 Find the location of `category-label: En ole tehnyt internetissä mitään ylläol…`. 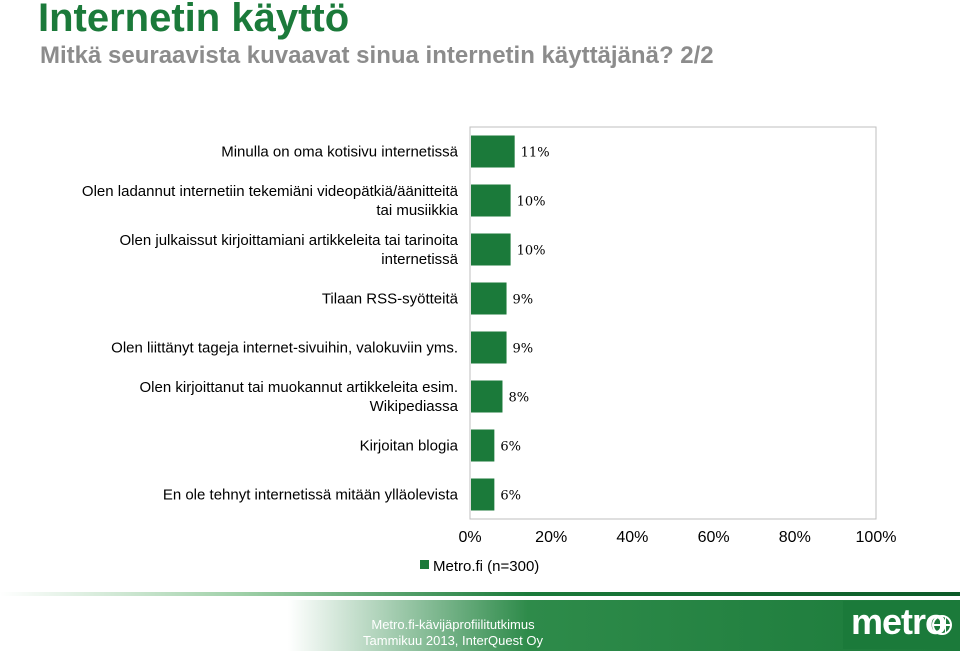

category-label: En ole tehnyt internetissä mitään ylläol… is located at coordinates (311, 495).